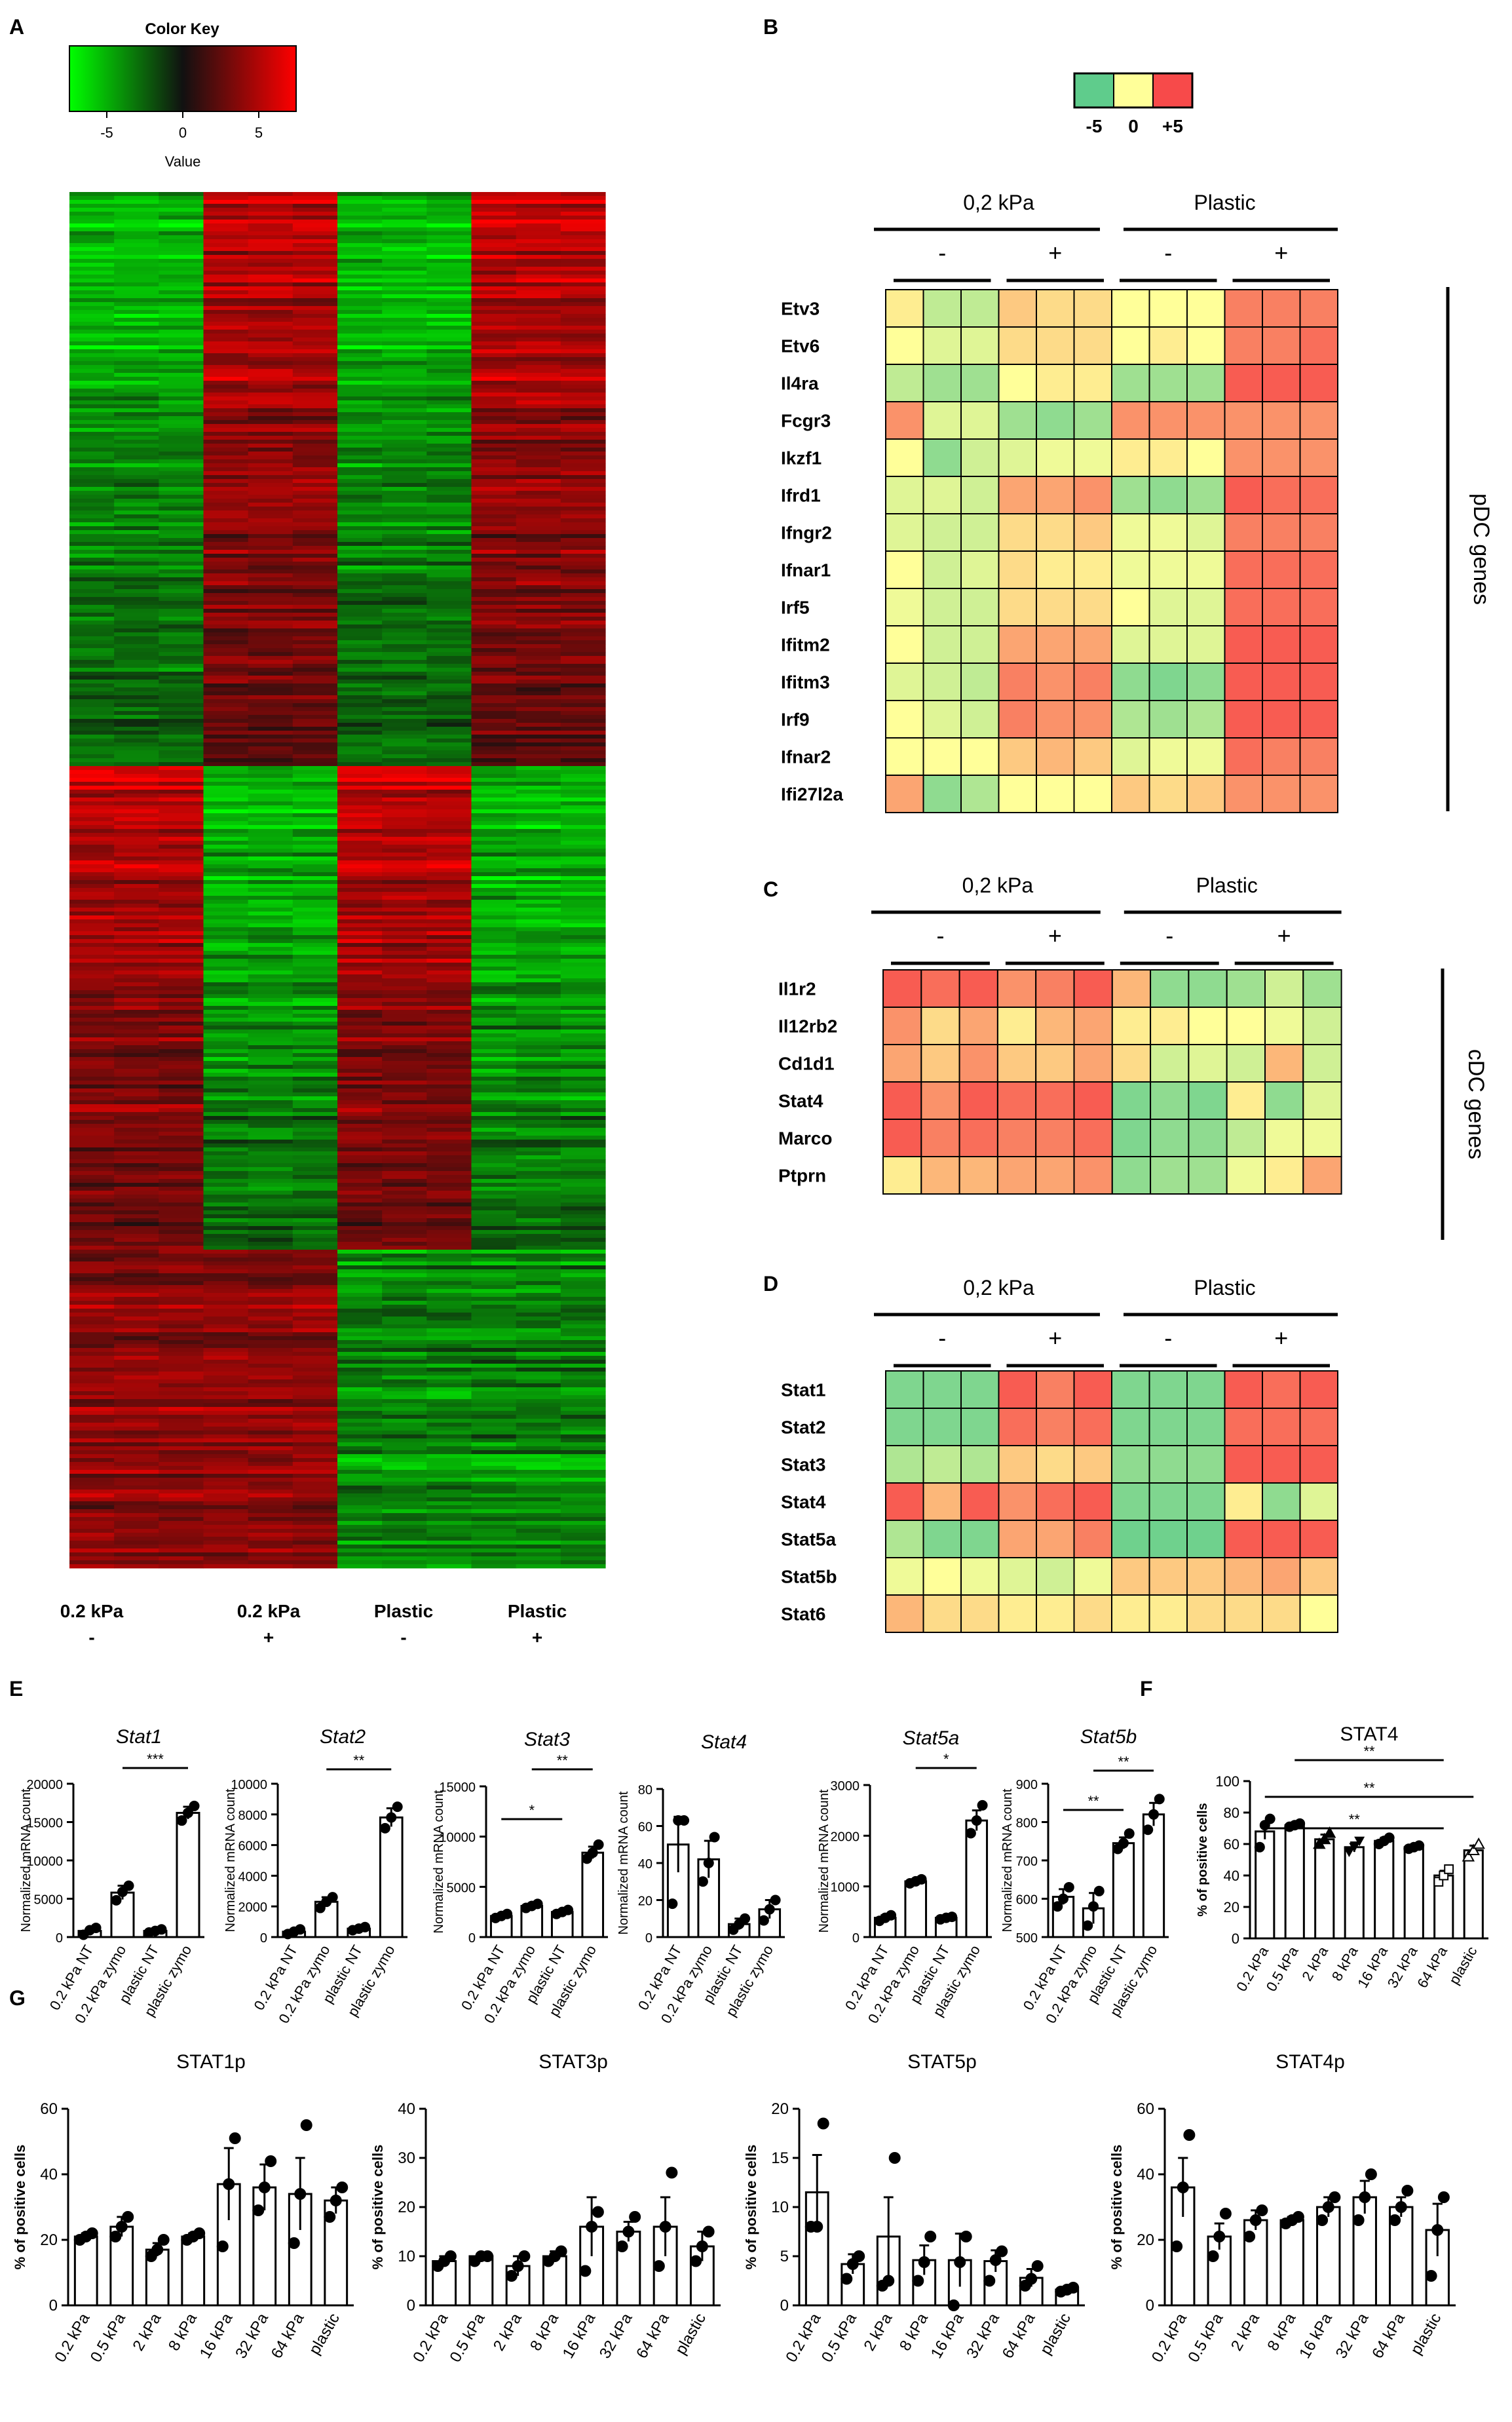 The height and width of the screenshot is (2422, 1512). I want to click on treatment-minus: -, so click(1169, 935).